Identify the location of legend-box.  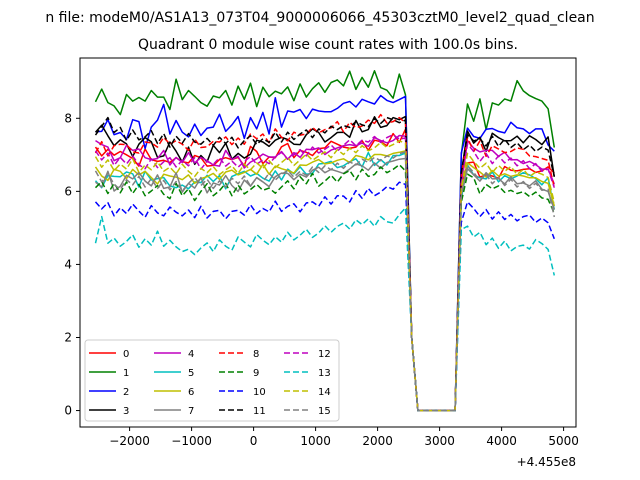
(212, 380).